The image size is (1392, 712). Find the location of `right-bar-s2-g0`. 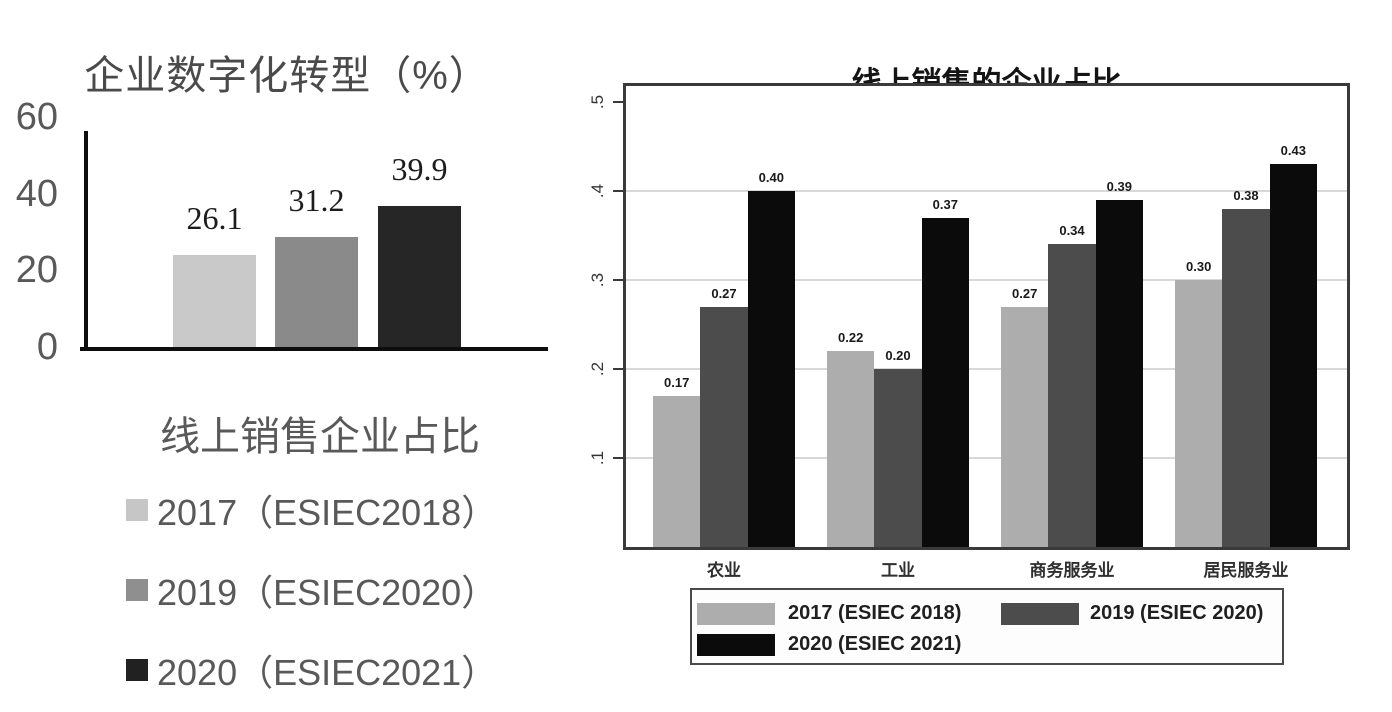

right-bar-s2-g0 is located at coordinates (771, 369).